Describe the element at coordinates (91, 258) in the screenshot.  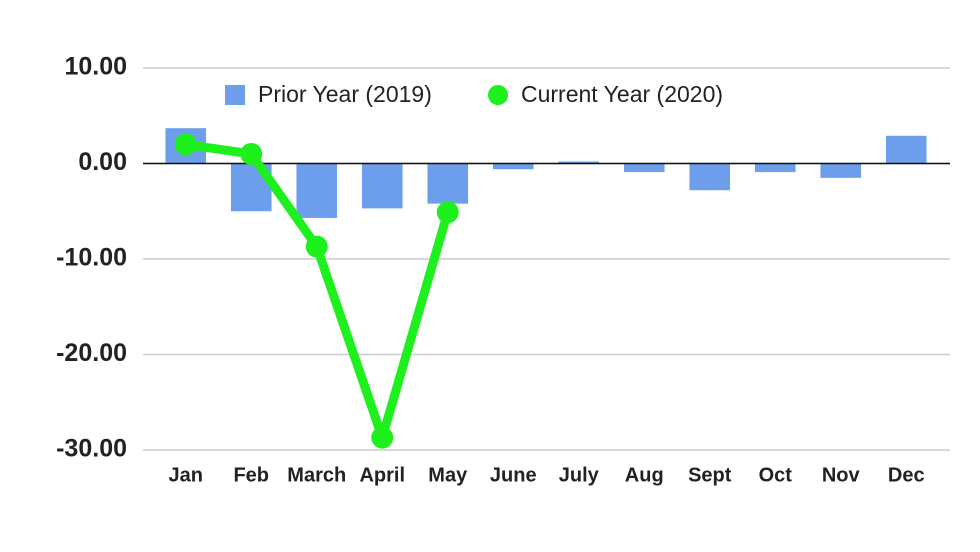
I see `y-tick-label: -10.00` at that location.